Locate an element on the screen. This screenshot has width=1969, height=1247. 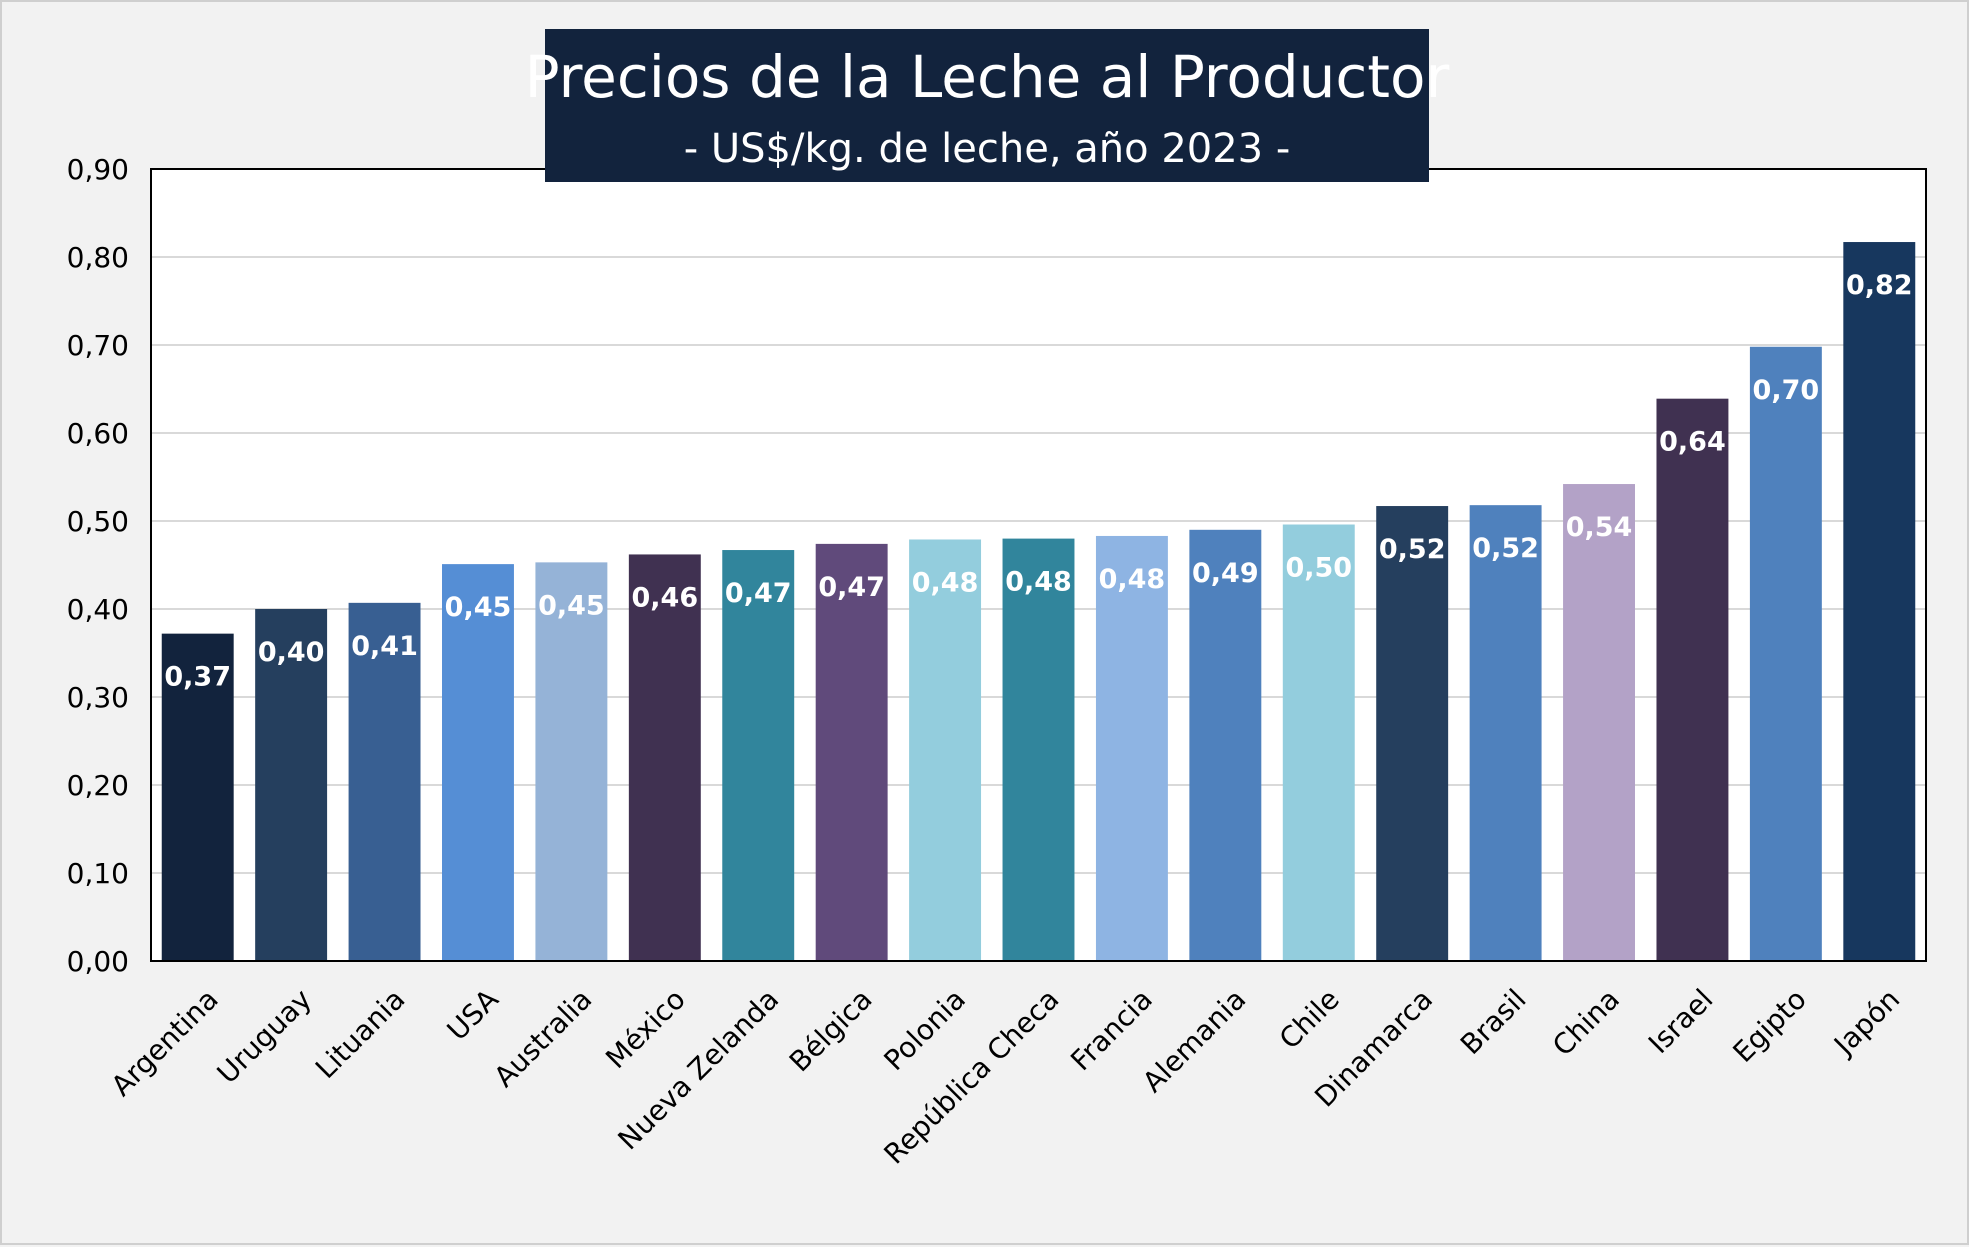
y-tick-label: 0,00 is located at coordinates (98, 961).